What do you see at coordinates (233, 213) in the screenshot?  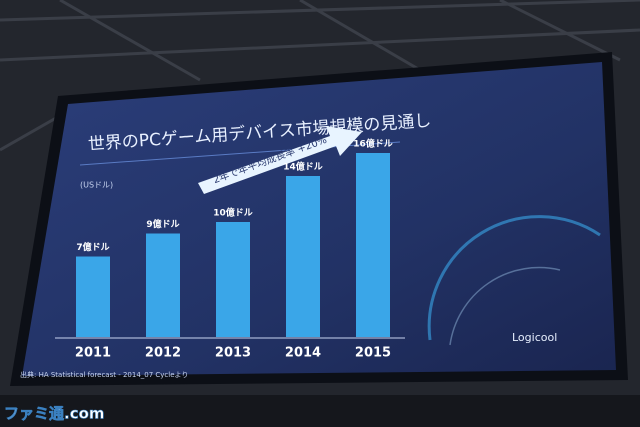 I see `value-label: 10億ドル` at bounding box center [233, 213].